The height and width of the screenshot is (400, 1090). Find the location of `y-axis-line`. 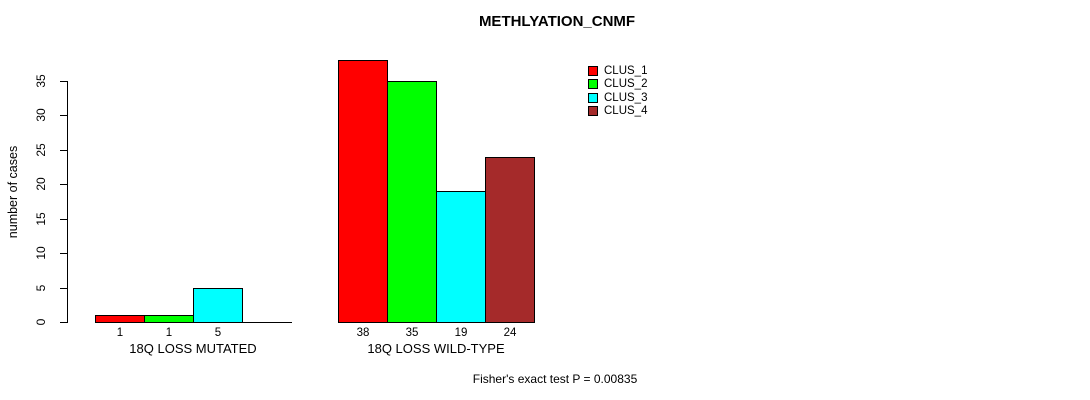

y-axis-line is located at coordinates (67, 202).